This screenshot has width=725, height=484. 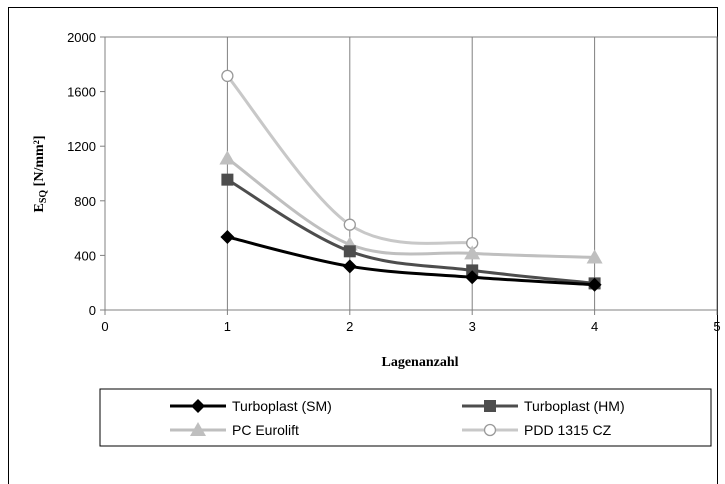 I want to click on x-tick-label: 3, so click(x=472, y=326).